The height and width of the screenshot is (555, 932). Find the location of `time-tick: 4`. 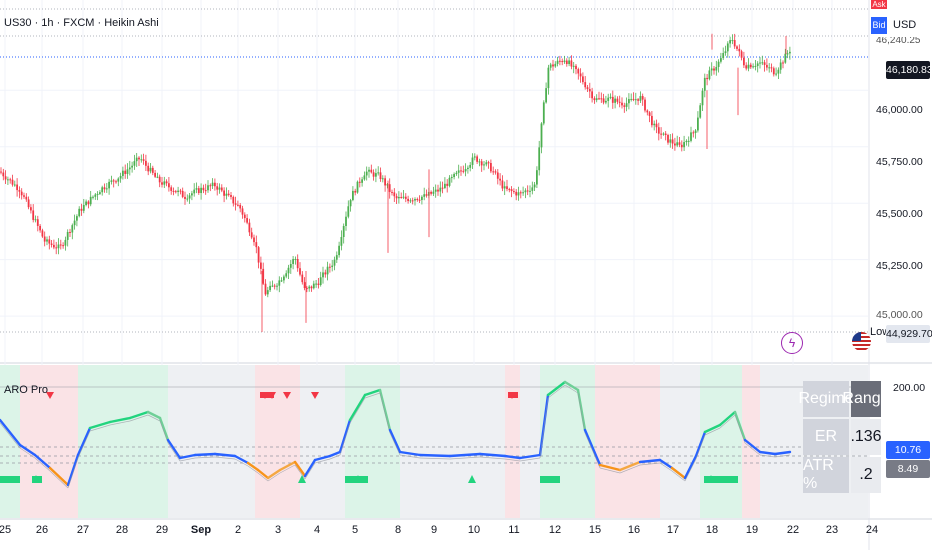

time-tick: 4 is located at coordinates (317, 530).